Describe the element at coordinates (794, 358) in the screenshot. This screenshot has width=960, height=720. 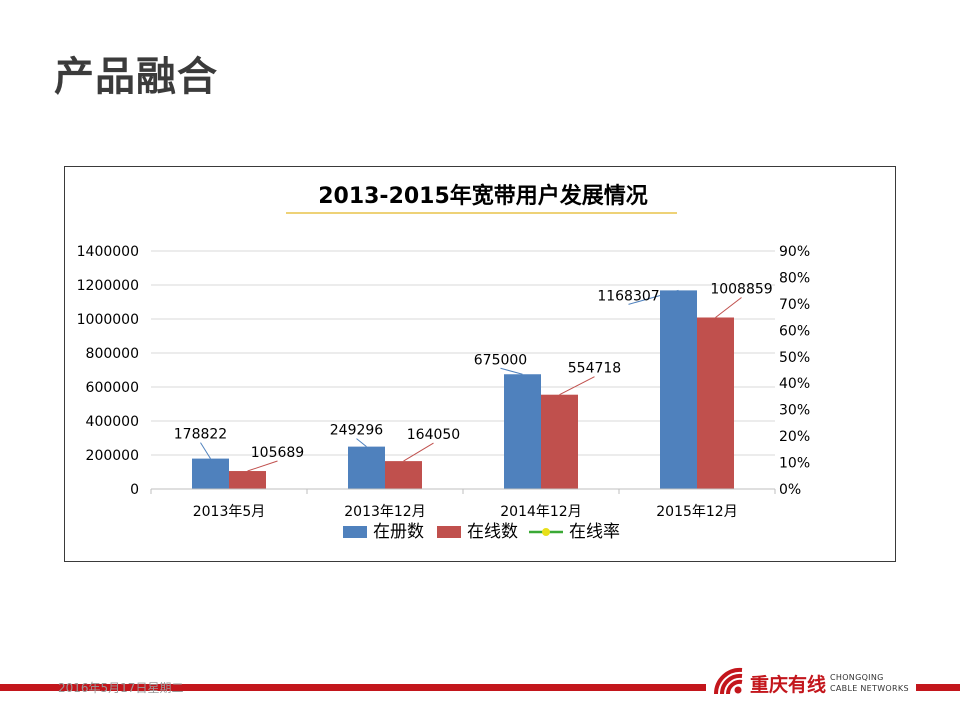
I see `y2-tick-label: 50%` at that location.